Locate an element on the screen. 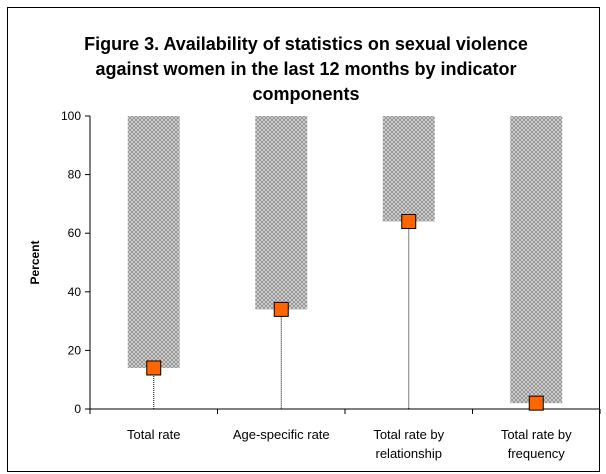  y-tick-label: 20 is located at coordinates (75, 350).